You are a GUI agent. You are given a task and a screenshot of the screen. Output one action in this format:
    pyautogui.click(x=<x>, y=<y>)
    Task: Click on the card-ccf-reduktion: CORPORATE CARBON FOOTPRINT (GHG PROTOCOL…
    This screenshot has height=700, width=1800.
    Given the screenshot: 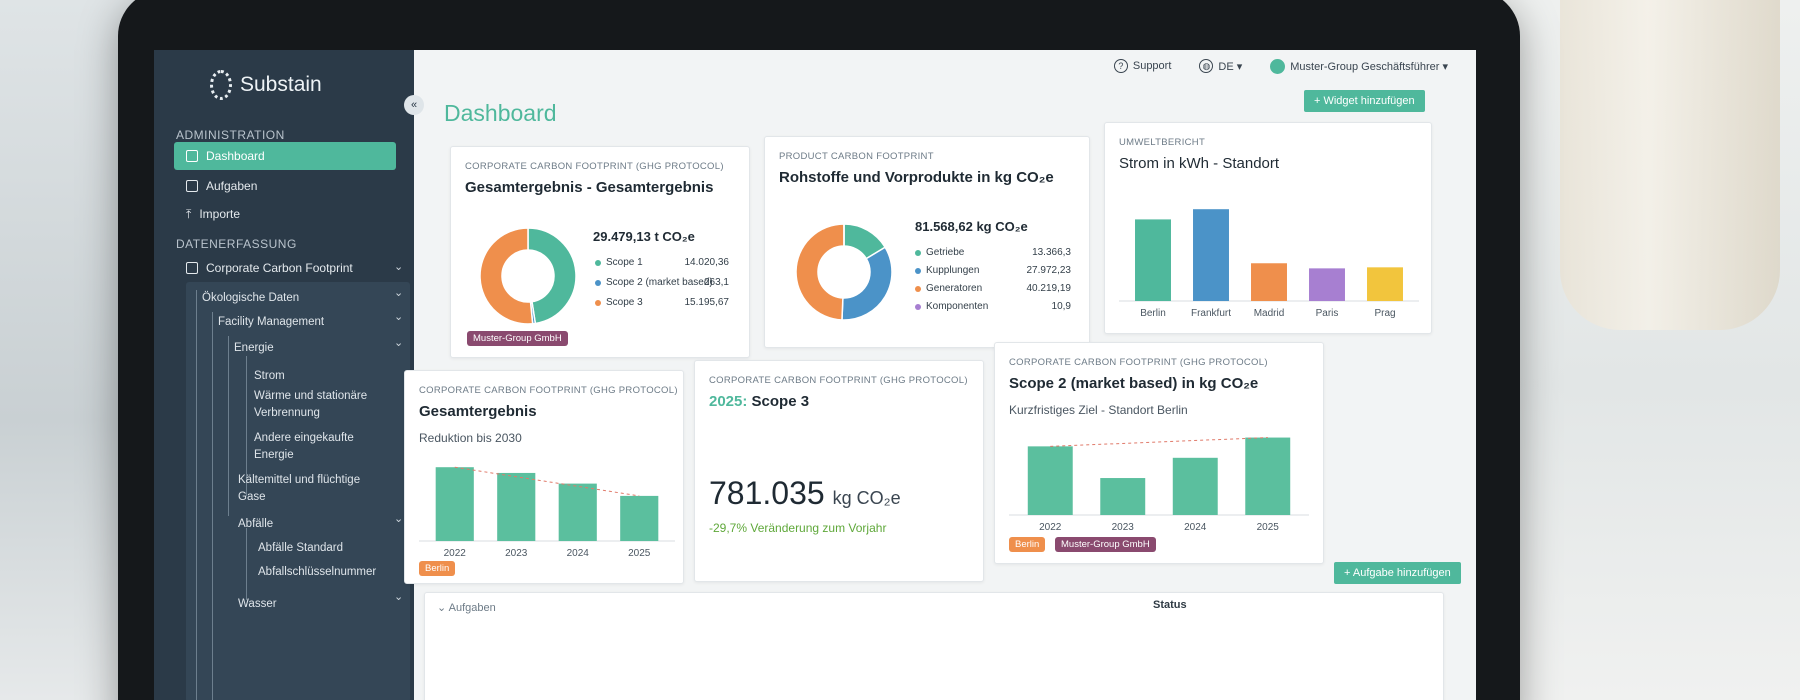 What is the action you would take?
    pyautogui.click(x=544, y=477)
    